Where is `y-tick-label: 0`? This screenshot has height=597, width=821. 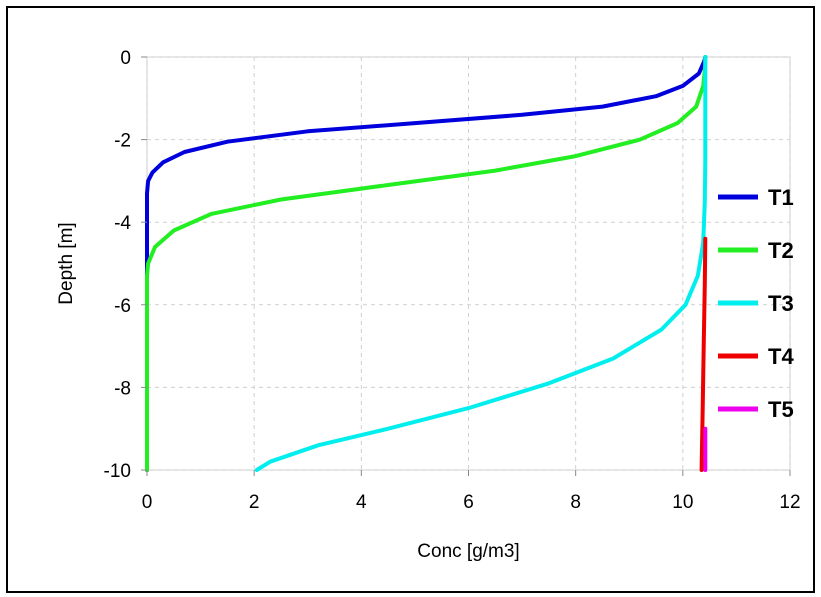
y-tick-label: 0 is located at coordinates (125, 58).